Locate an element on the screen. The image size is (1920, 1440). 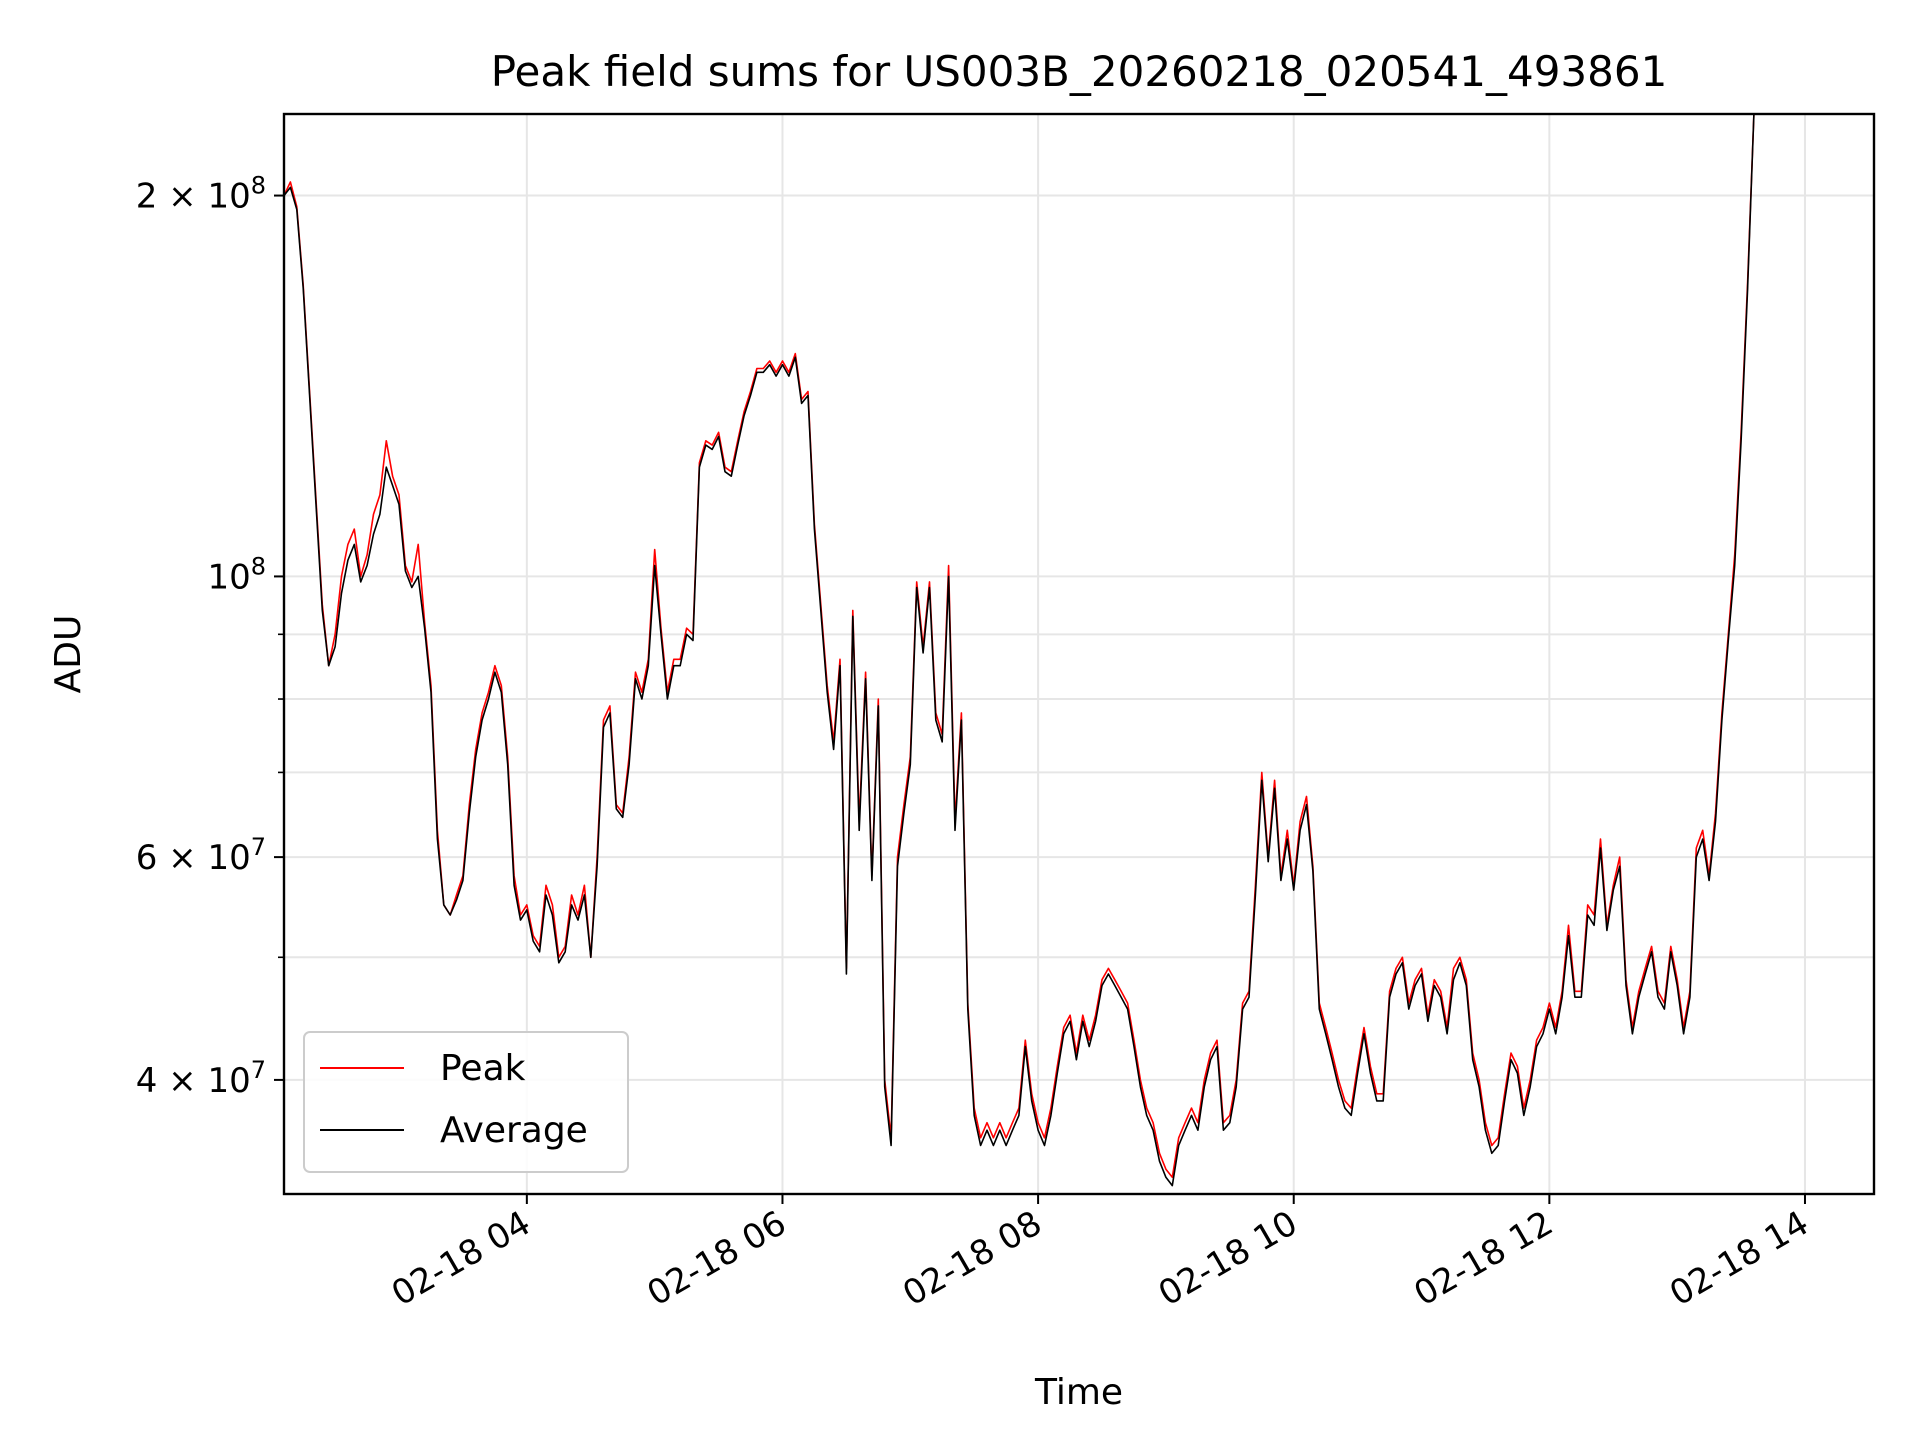
y-tick-label: 108 is located at coordinates (236, 574).